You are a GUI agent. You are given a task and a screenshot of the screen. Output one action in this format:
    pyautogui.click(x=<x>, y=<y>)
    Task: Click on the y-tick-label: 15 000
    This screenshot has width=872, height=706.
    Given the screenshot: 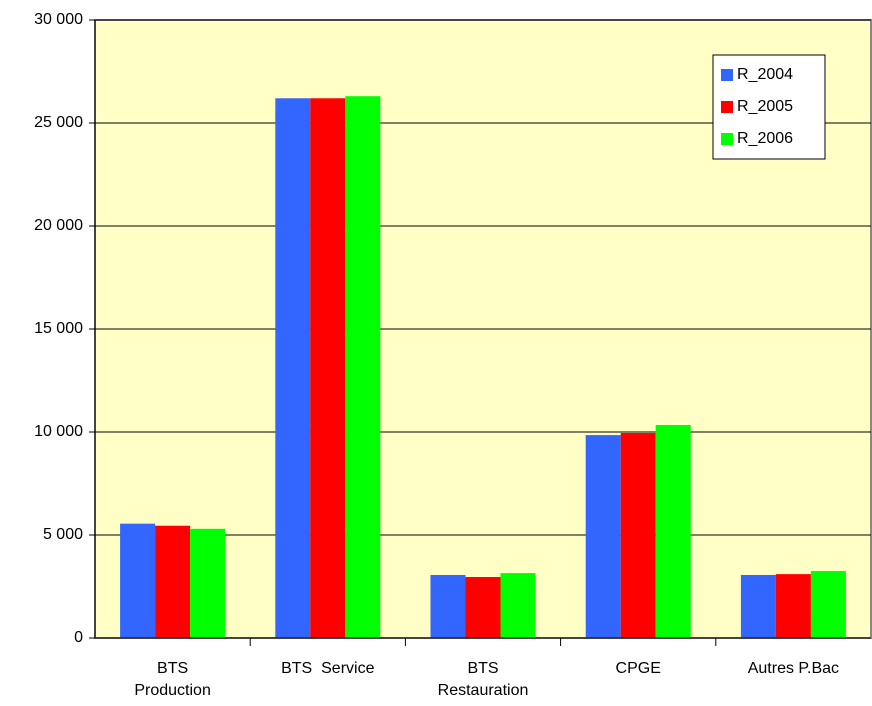 What is the action you would take?
    pyautogui.click(x=58, y=328)
    